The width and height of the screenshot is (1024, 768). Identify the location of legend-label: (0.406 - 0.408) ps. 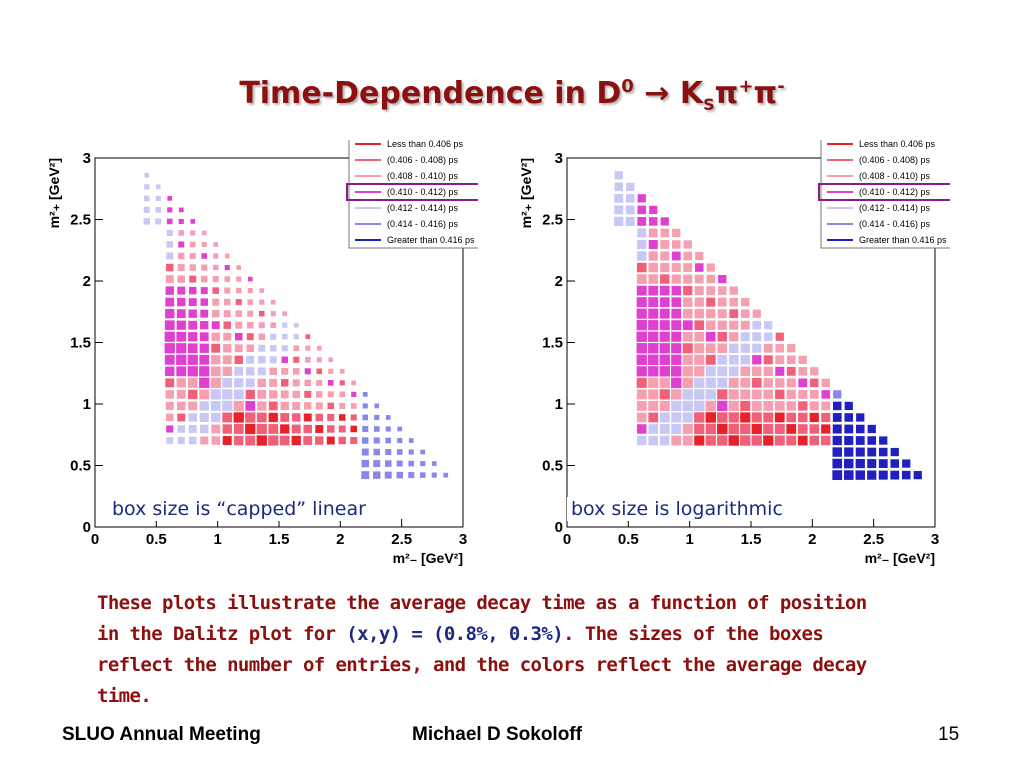
(895, 160).